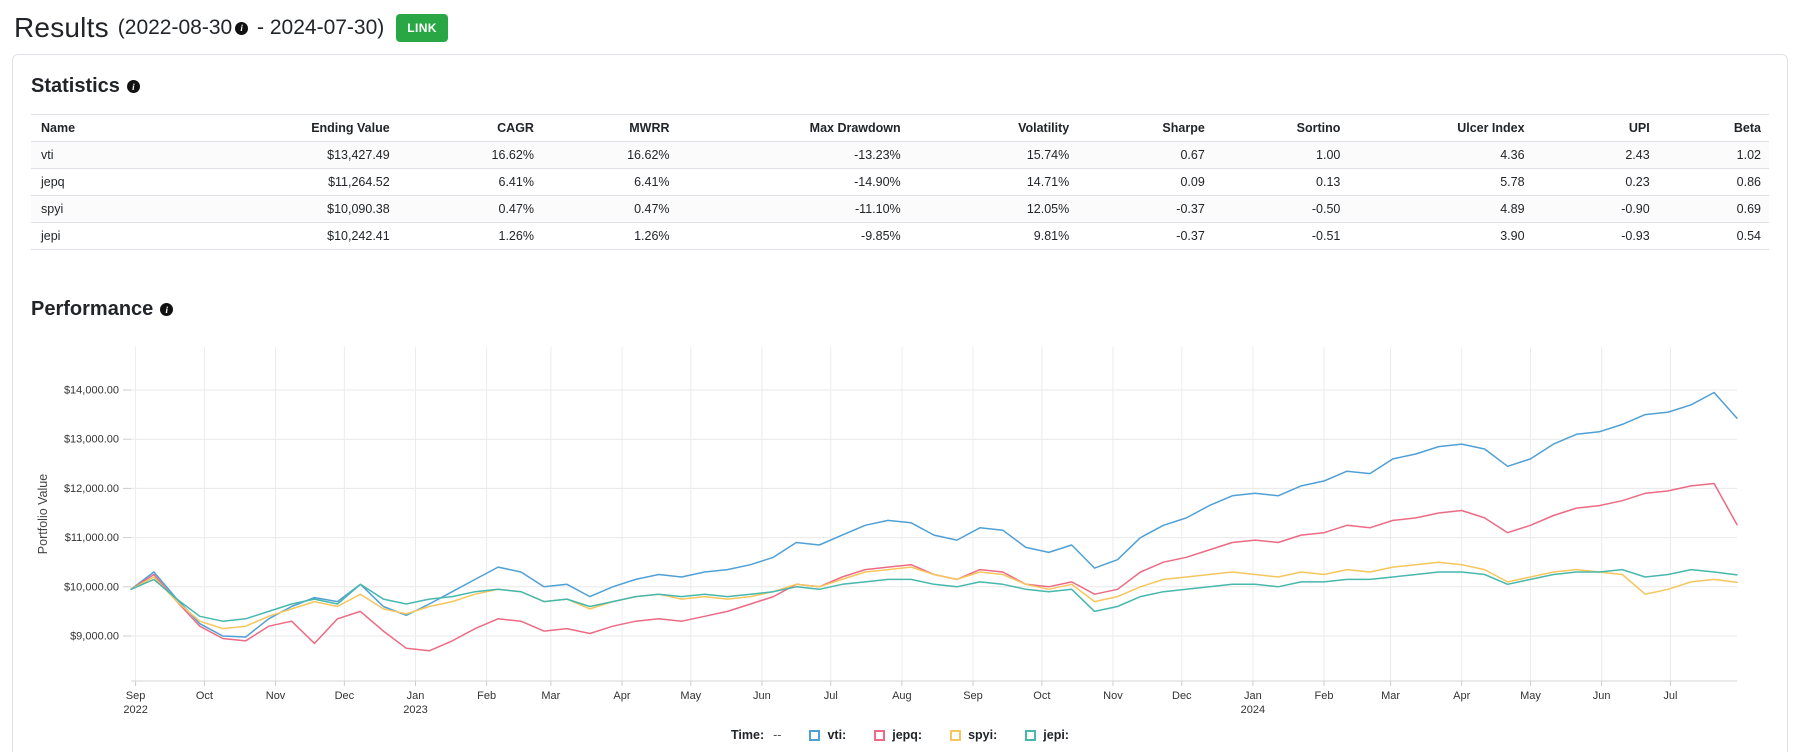 The image size is (1800, 752). I want to click on legend-time-value: --, so click(777, 735).